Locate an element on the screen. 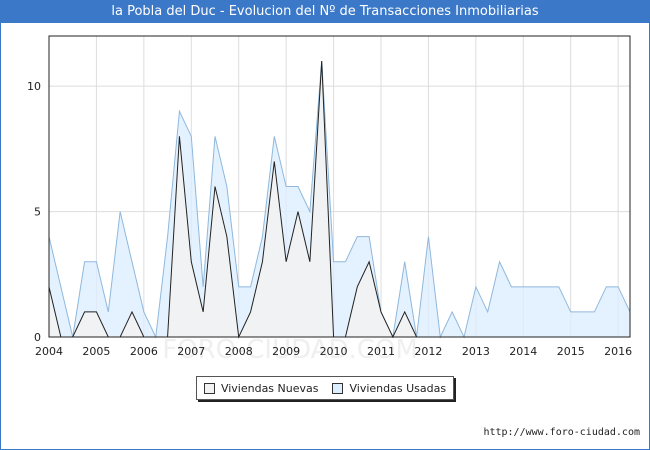 This screenshot has height=450, width=650. legend-swatch-usadas is located at coordinates (338, 388).